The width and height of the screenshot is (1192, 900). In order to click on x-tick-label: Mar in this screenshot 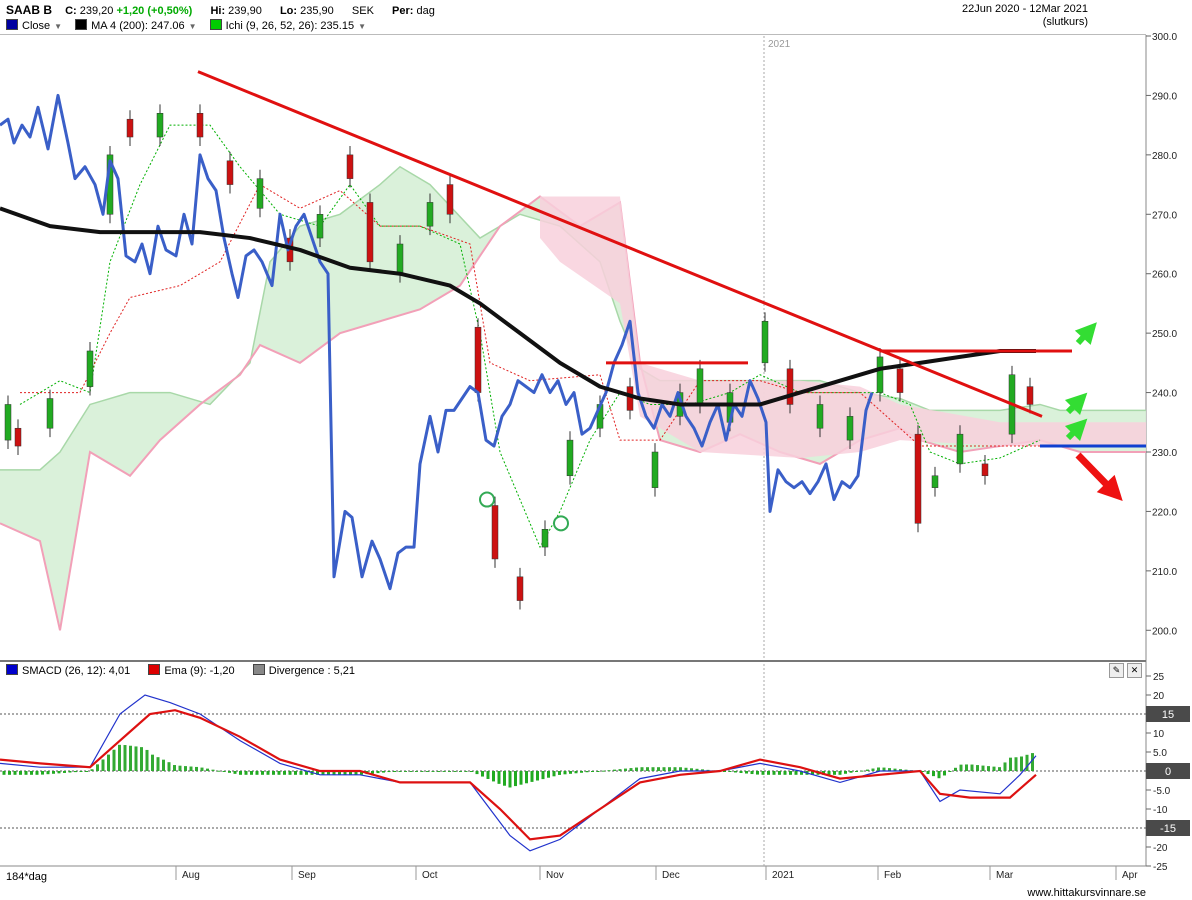, I will do `click(1005, 875)`.